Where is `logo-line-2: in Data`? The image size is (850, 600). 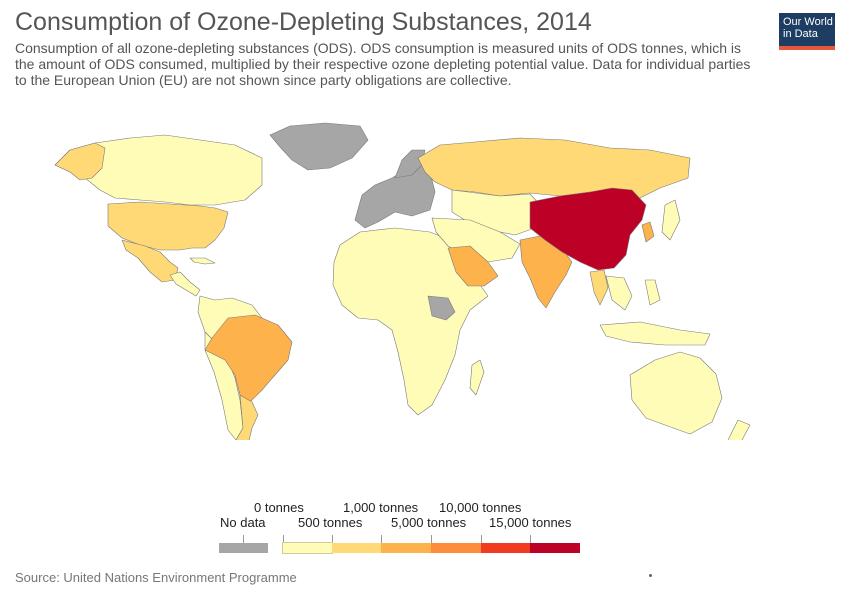 logo-line-2: in Data is located at coordinates (800, 34).